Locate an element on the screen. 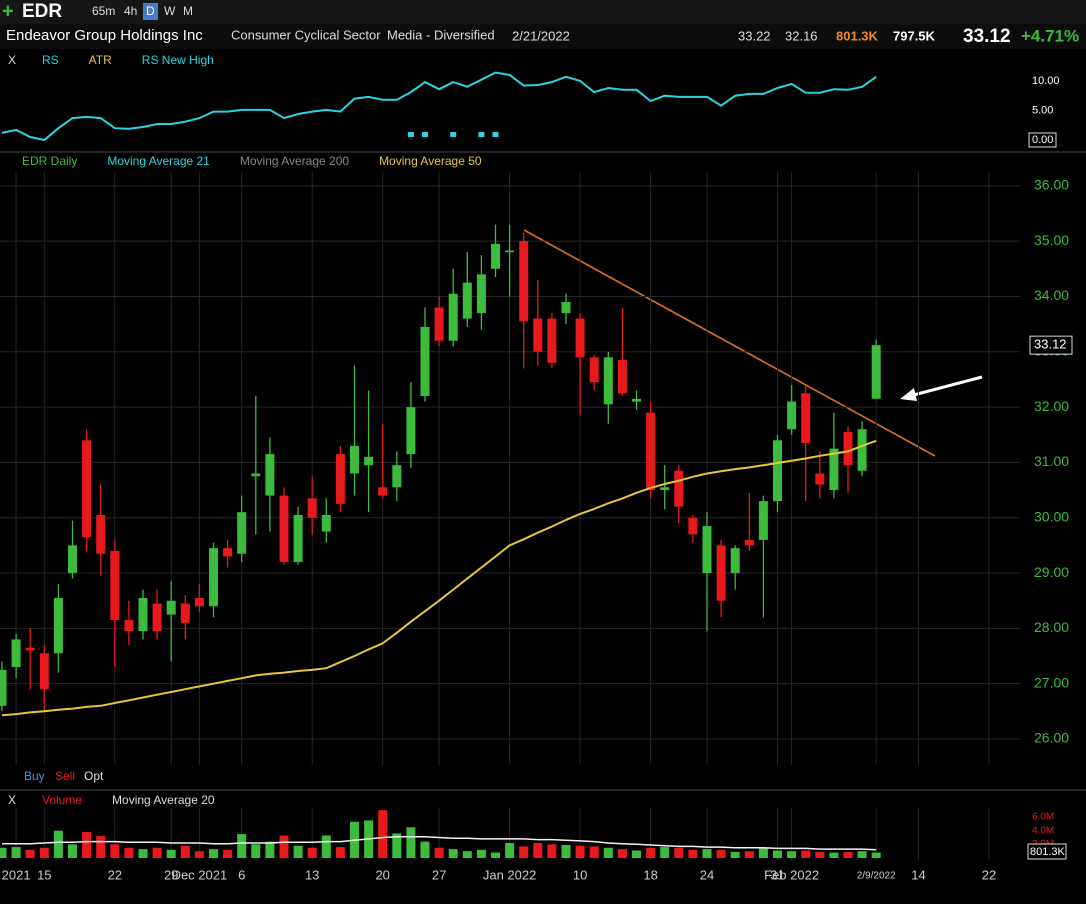  legend-entry: ATR is located at coordinates (100, 60).